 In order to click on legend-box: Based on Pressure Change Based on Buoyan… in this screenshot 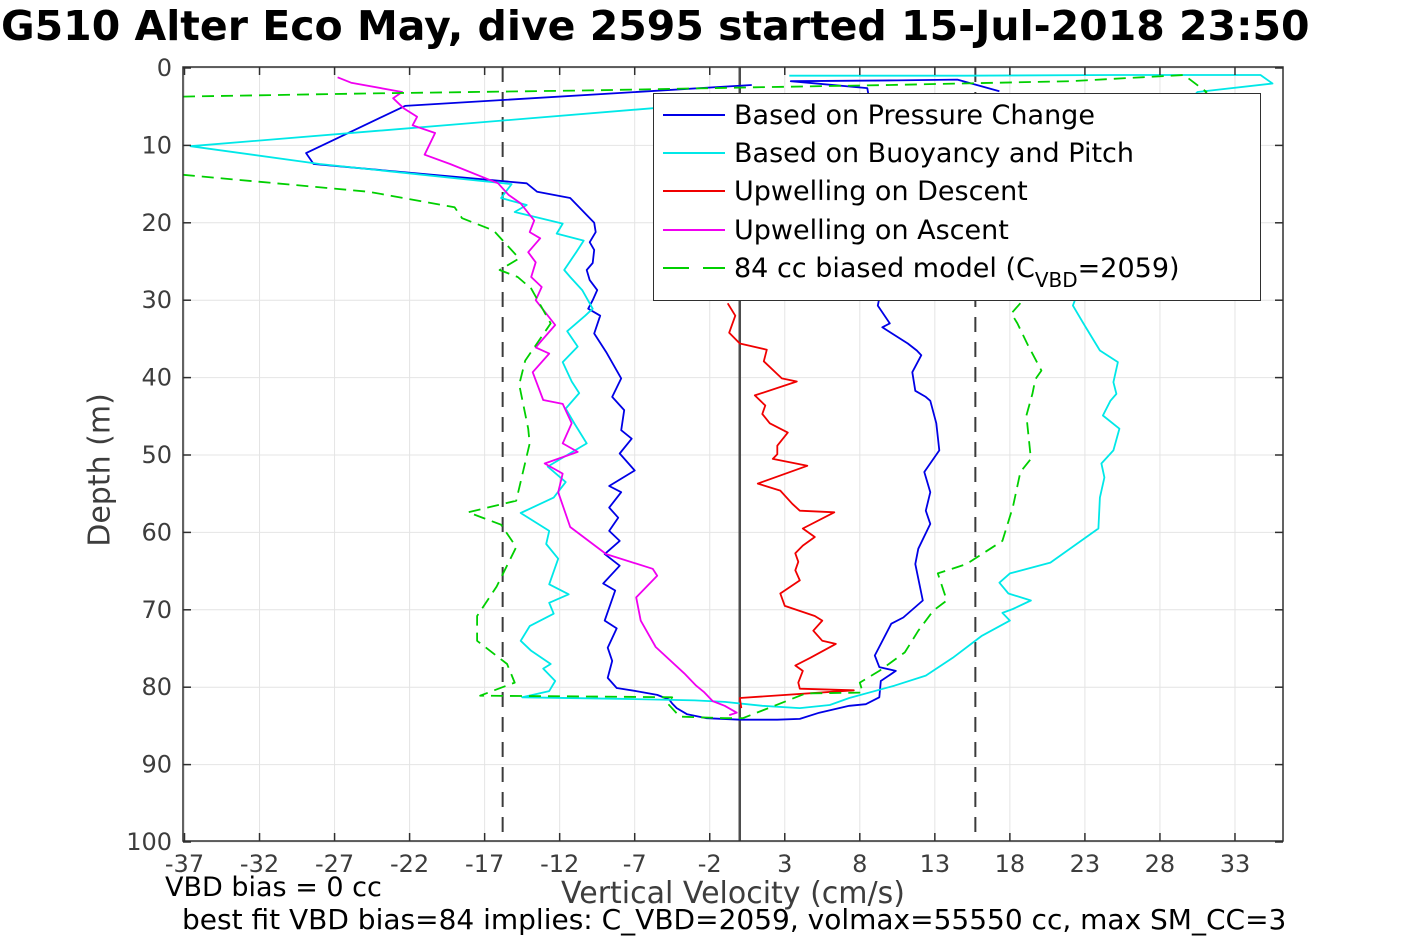, I will do `click(957, 197)`.